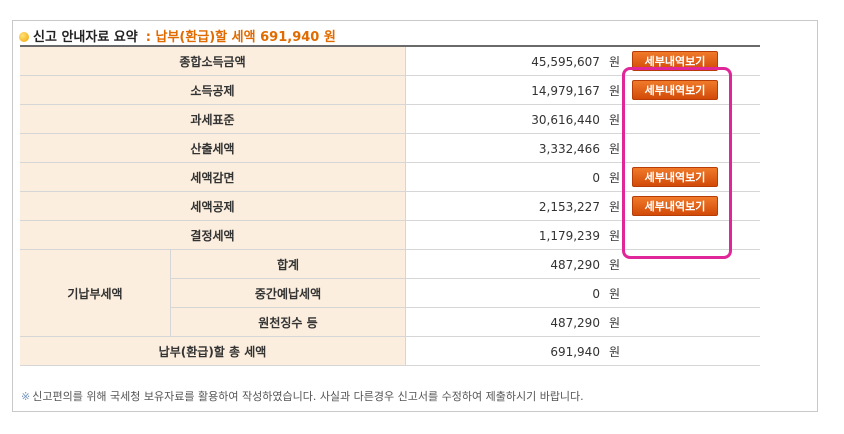 This screenshot has height=434, width=844. I want to click on row-label: 세액공제, so click(213, 206).